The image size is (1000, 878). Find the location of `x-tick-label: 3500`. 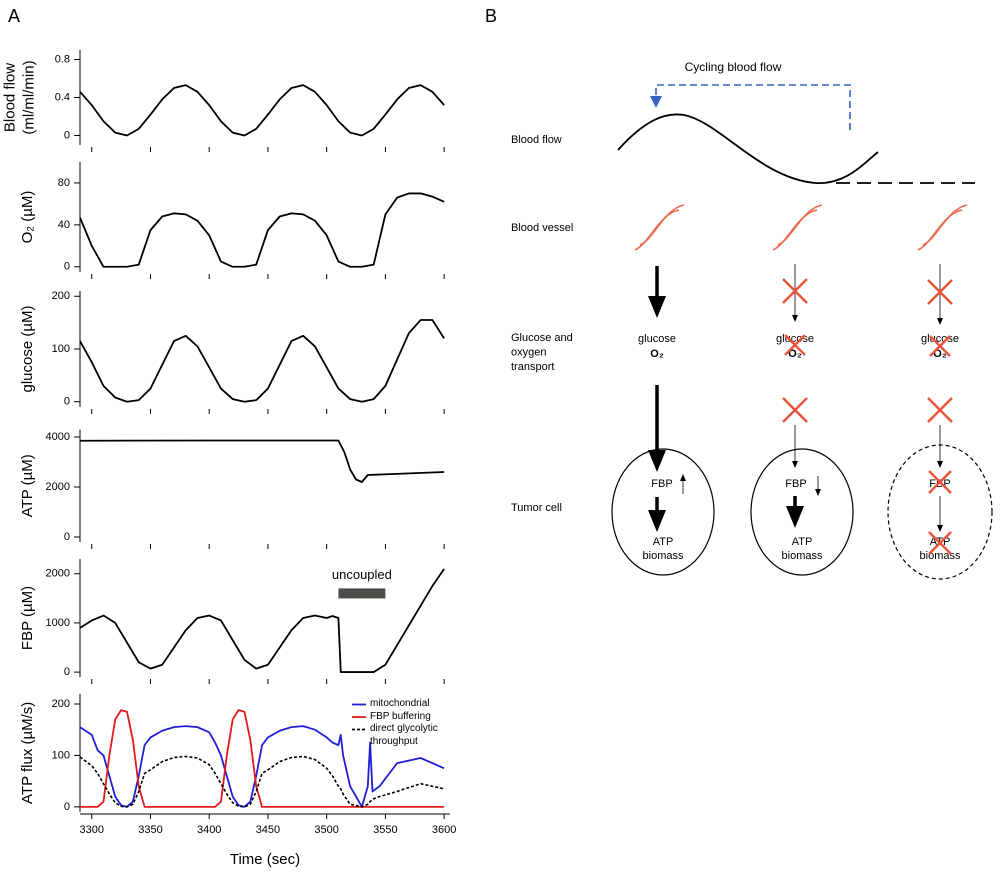

x-tick-label: 3500 is located at coordinates (326, 830).